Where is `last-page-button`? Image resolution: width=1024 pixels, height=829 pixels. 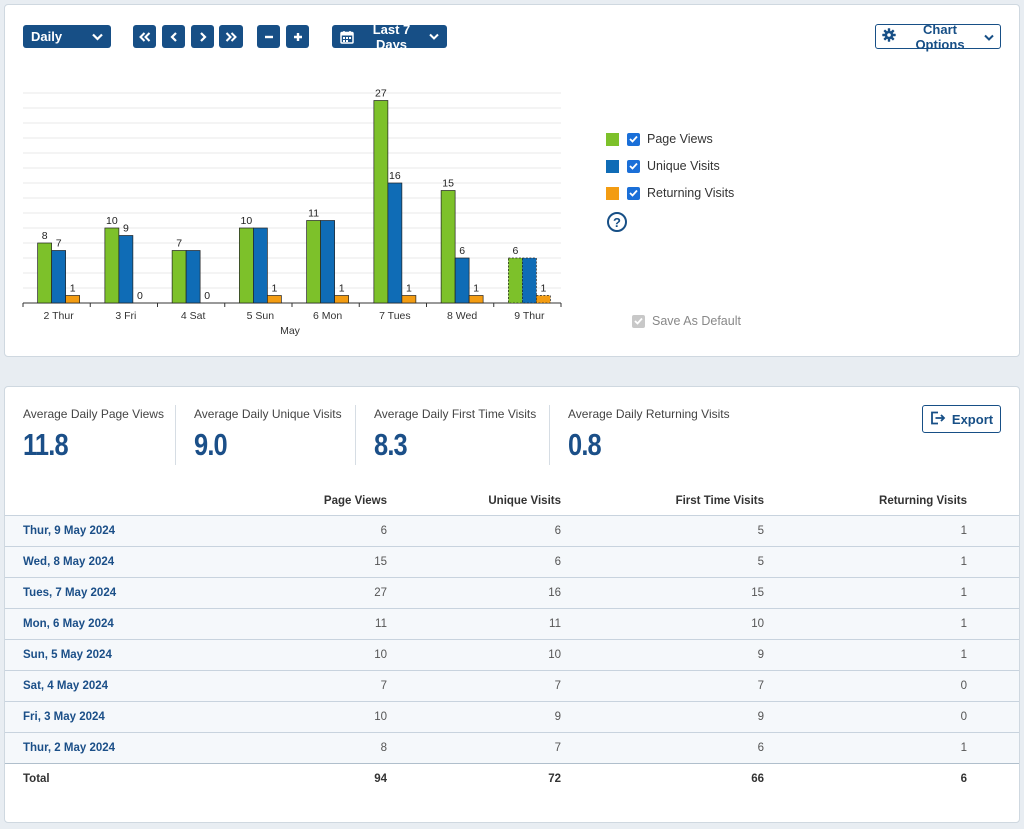
last-page-button is located at coordinates (231, 36).